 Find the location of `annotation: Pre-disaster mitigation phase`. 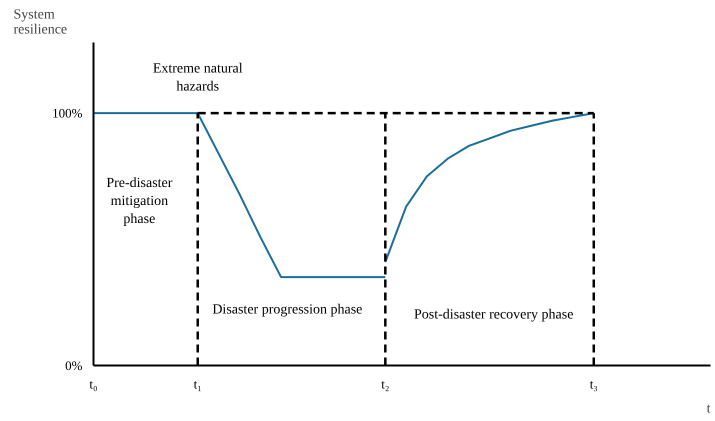

annotation: Pre-disaster mitigation phase is located at coordinates (139, 201).